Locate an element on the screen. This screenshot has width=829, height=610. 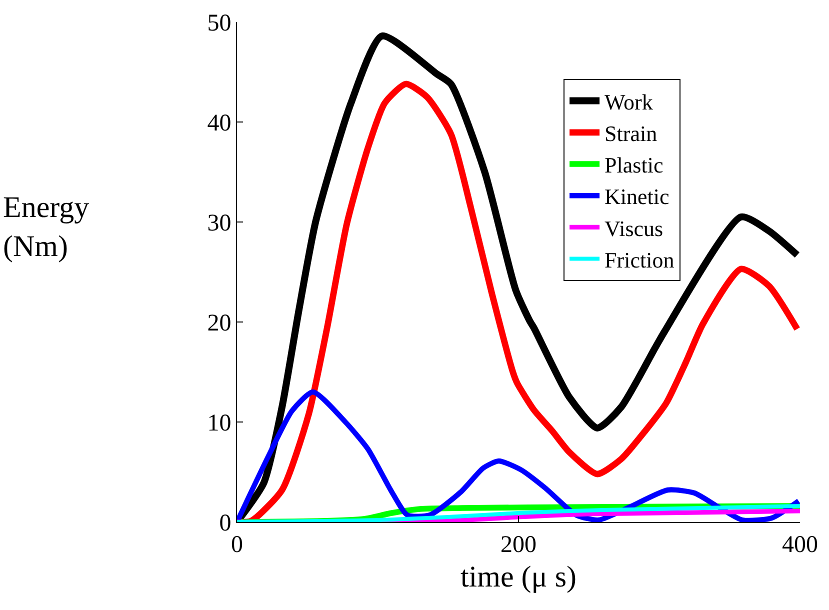
legend-label: Work is located at coordinates (628, 101).